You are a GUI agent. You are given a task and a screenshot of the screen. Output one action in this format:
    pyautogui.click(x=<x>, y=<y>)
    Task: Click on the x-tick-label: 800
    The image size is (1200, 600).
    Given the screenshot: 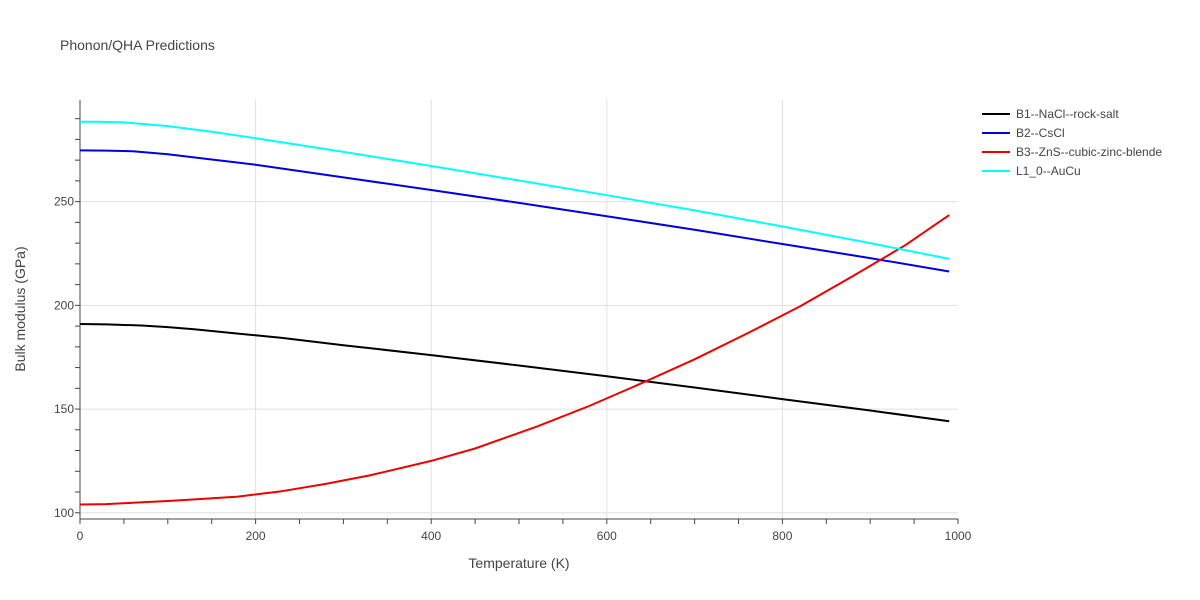 What is the action you would take?
    pyautogui.click(x=782, y=536)
    